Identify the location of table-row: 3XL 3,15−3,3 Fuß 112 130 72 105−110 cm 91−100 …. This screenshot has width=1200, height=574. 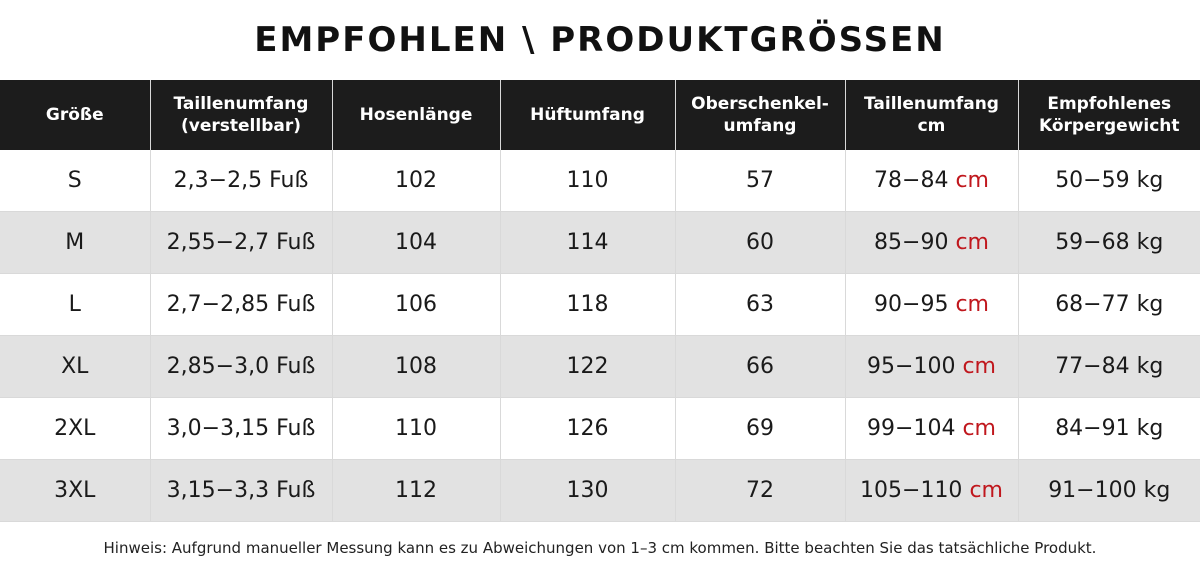
(600, 490).